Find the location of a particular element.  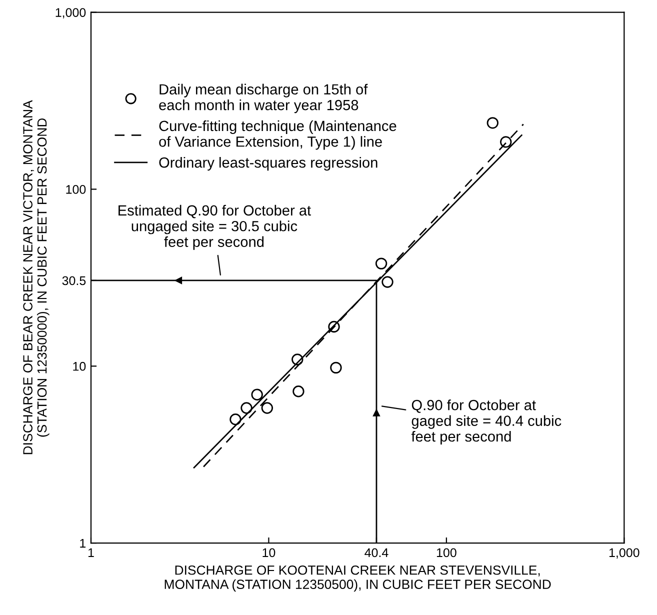

y-tick-label: 30.5 is located at coordinates (74, 281).